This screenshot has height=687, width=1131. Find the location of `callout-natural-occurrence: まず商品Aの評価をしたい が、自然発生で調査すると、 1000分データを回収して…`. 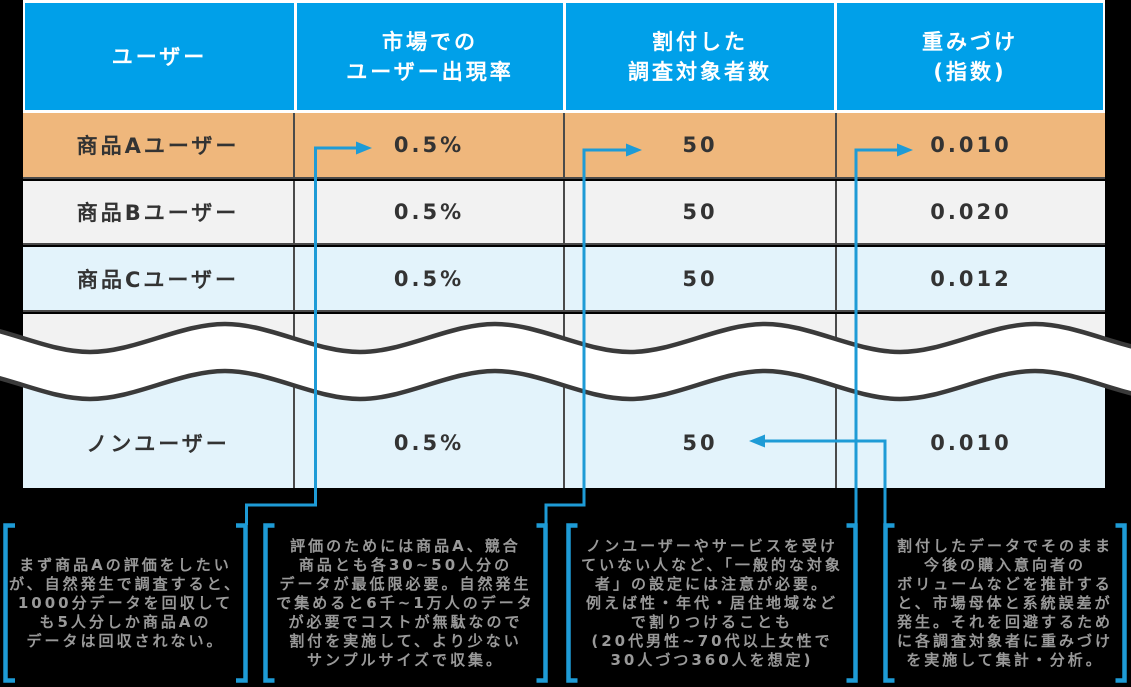

callout-natural-occurrence: まず商品Aの評価をしたい が、自然発生で調査すると、 1000分データを回収して… is located at coordinates (125, 602).